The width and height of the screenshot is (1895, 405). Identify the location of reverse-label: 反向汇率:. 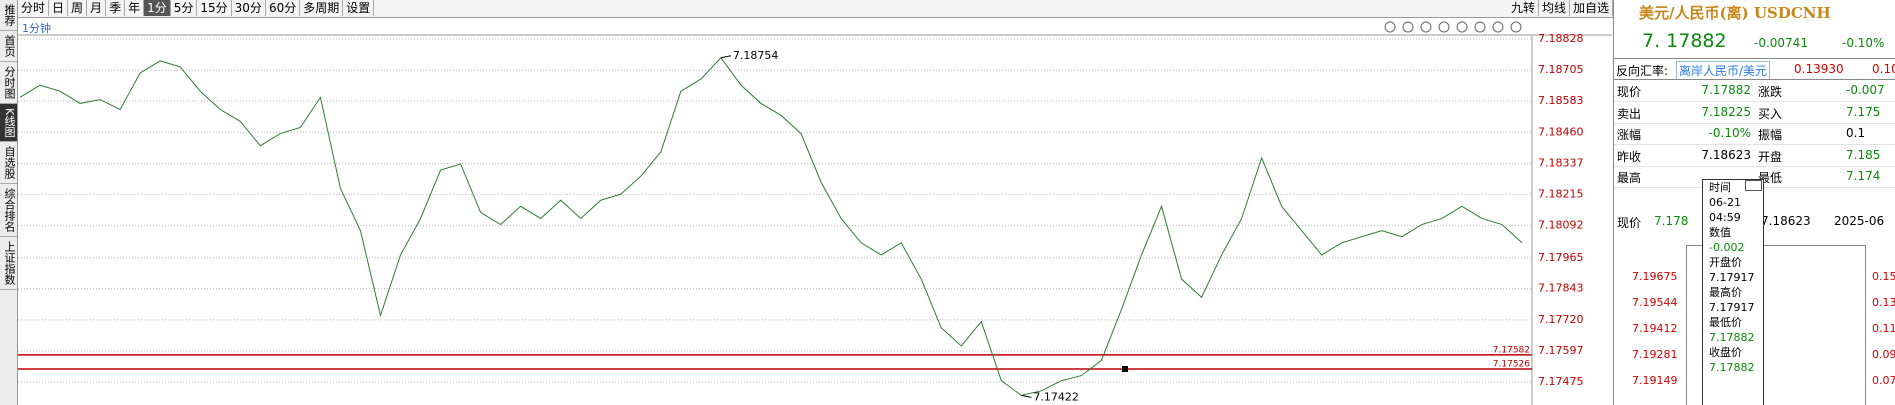
(1642, 71).